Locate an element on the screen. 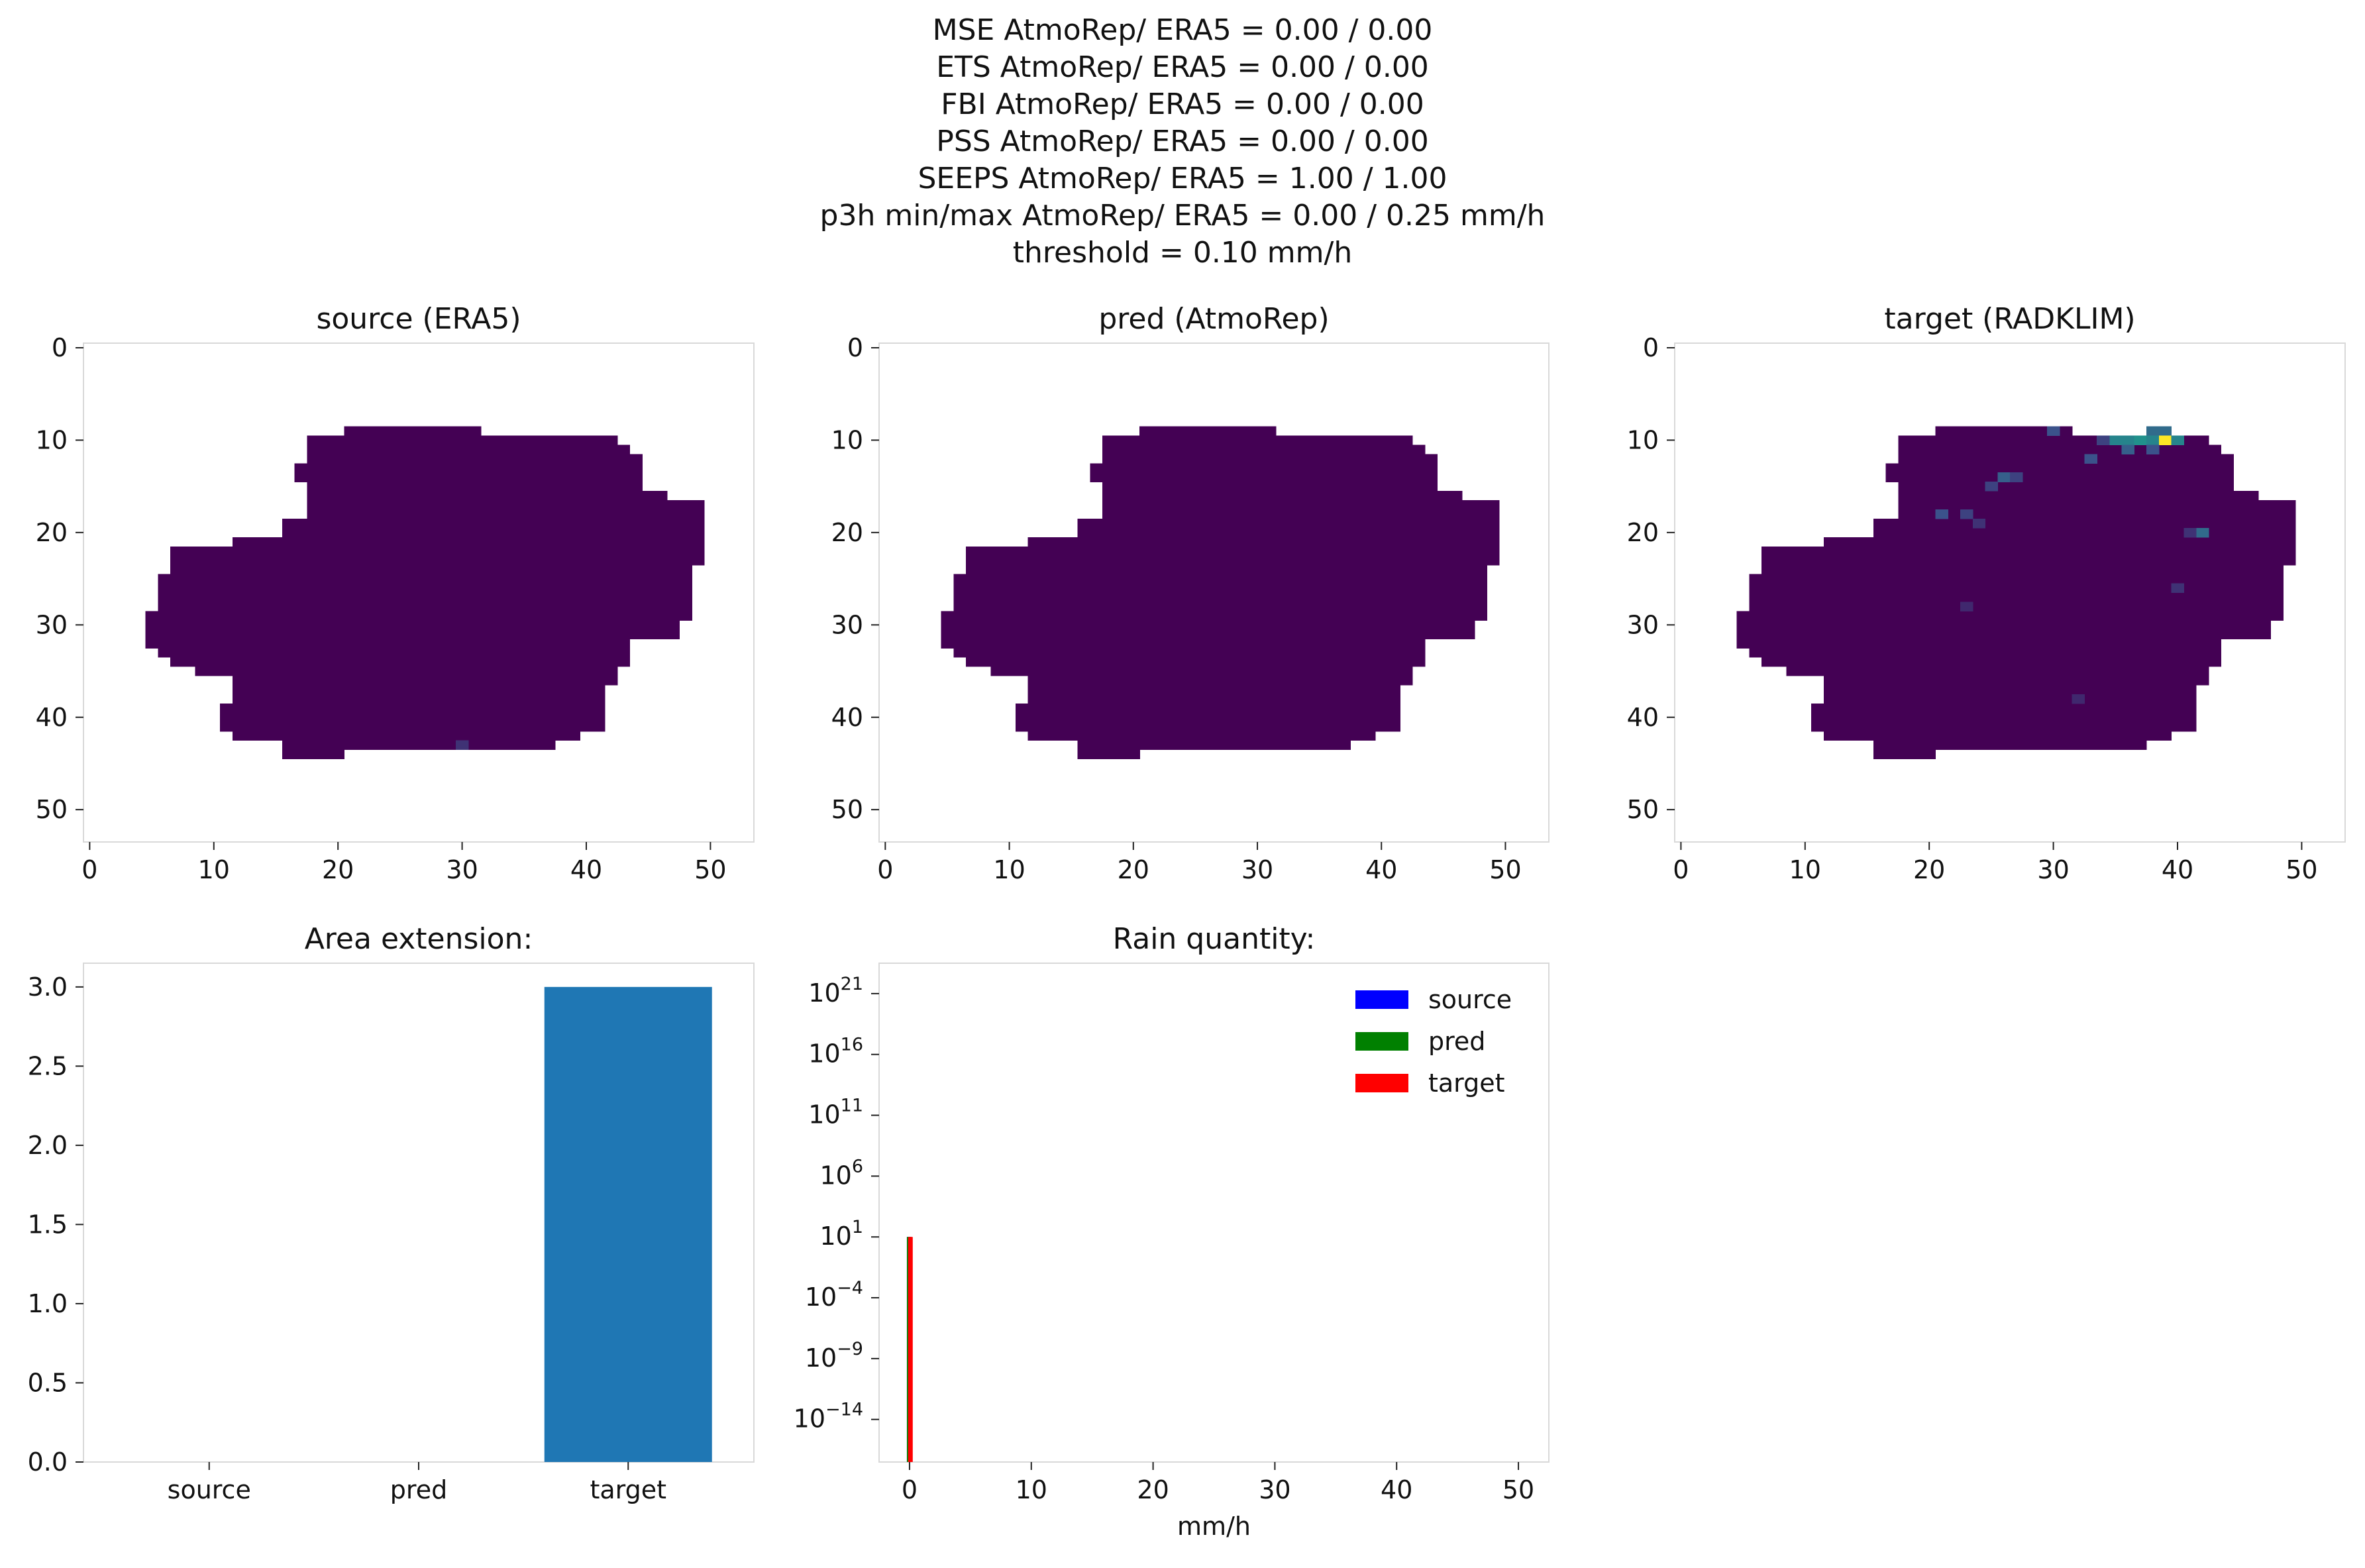 The width and height of the screenshot is (2365, 1568). y-tick-label: 10⁻⁴ is located at coordinates (834, 1295).